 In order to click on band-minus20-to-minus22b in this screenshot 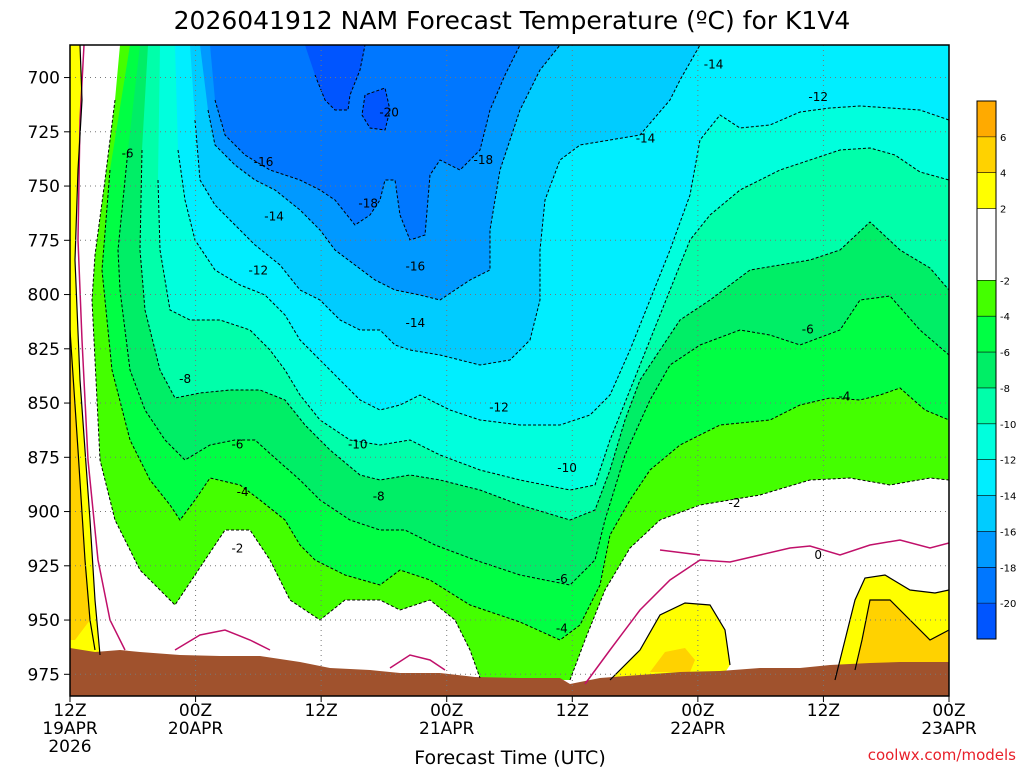, I will do `click(376, 109)`.